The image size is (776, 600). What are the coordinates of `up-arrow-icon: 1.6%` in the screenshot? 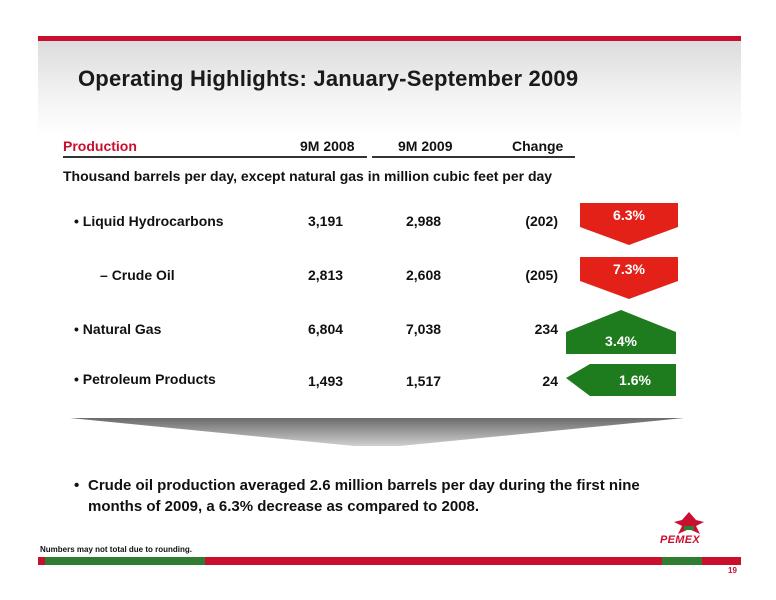 It's located at (621, 380).